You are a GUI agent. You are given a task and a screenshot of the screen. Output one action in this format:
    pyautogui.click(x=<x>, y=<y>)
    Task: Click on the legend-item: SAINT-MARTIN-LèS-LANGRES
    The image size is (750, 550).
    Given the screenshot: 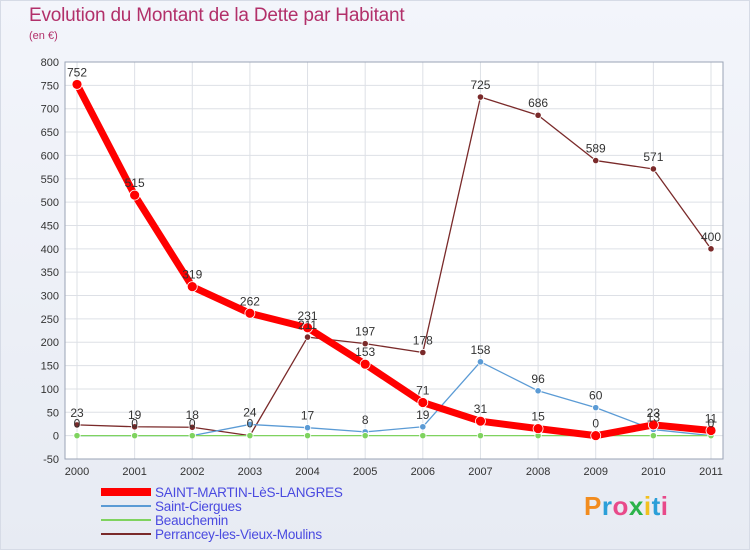 What is the action you would take?
    pyautogui.click(x=222, y=492)
    